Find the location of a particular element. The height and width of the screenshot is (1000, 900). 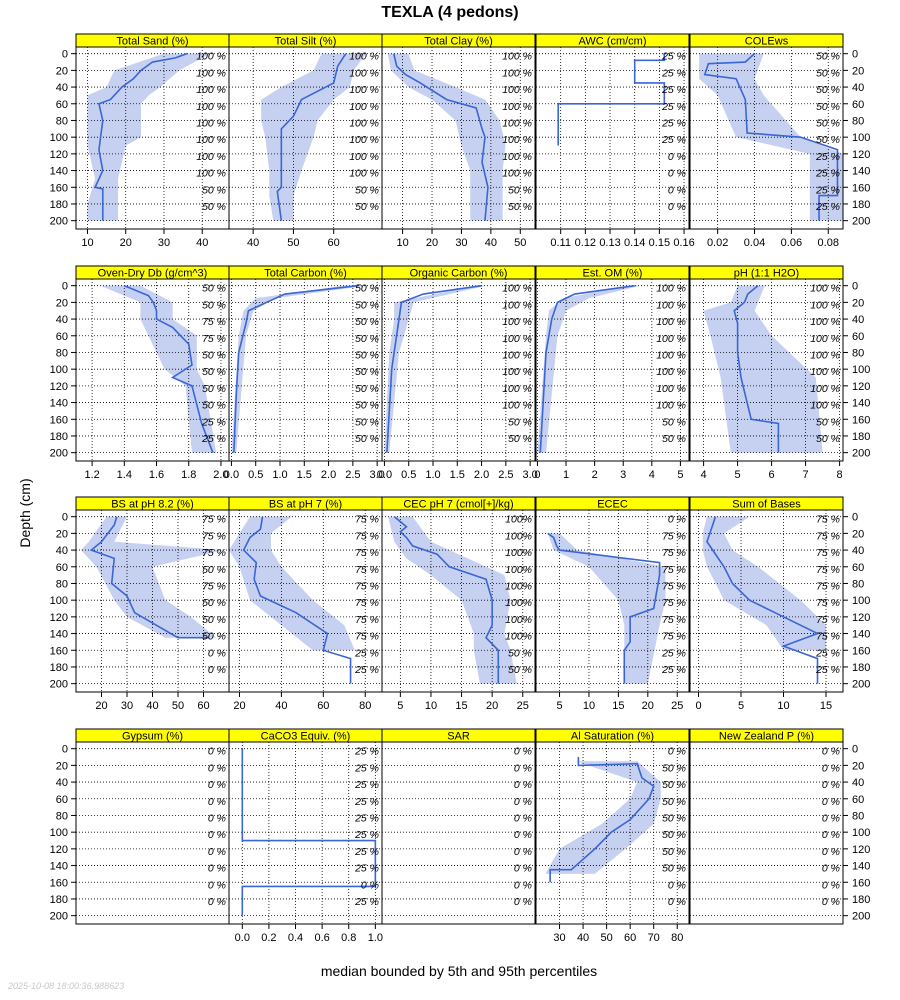

figure-title: TEXLA (4 pedons) is located at coordinates (450, 12).